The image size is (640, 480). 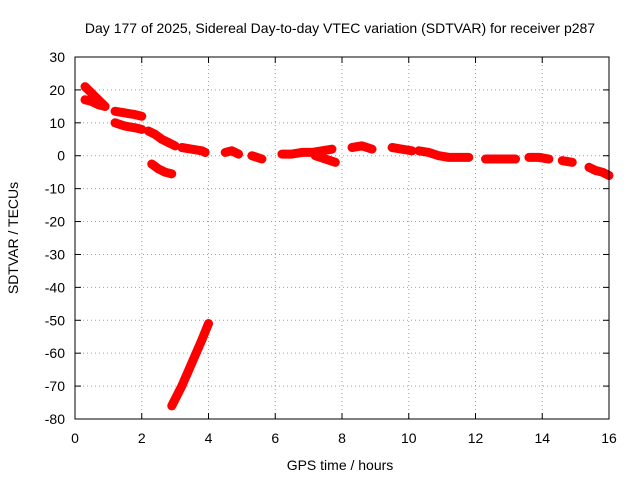 I want to click on x-tick-label: 2, so click(x=142, y=438).